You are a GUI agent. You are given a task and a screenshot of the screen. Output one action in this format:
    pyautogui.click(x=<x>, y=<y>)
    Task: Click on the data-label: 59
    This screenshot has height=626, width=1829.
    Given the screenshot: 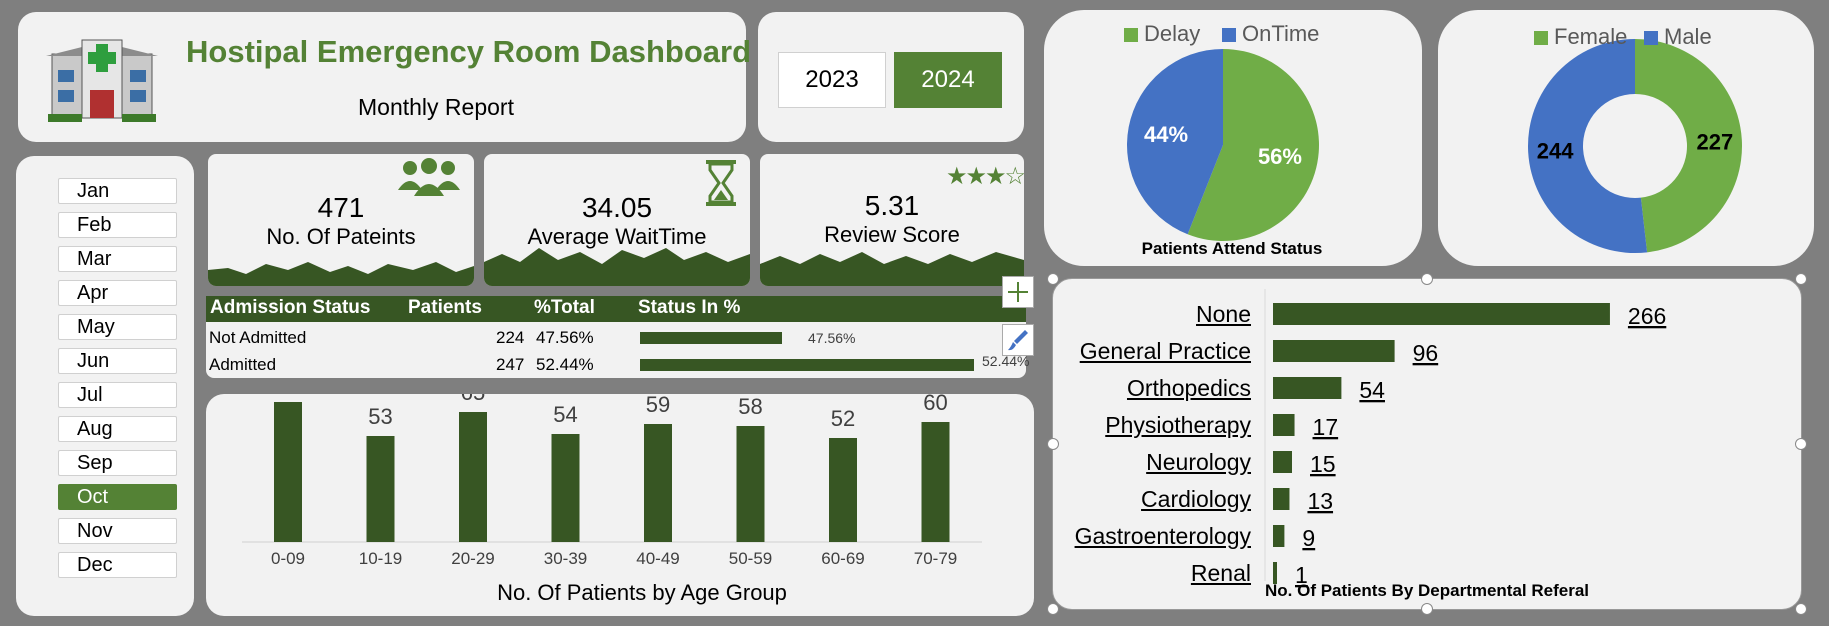 What is the action you would take?
    pyautogui.click(x=658, y=405)
    